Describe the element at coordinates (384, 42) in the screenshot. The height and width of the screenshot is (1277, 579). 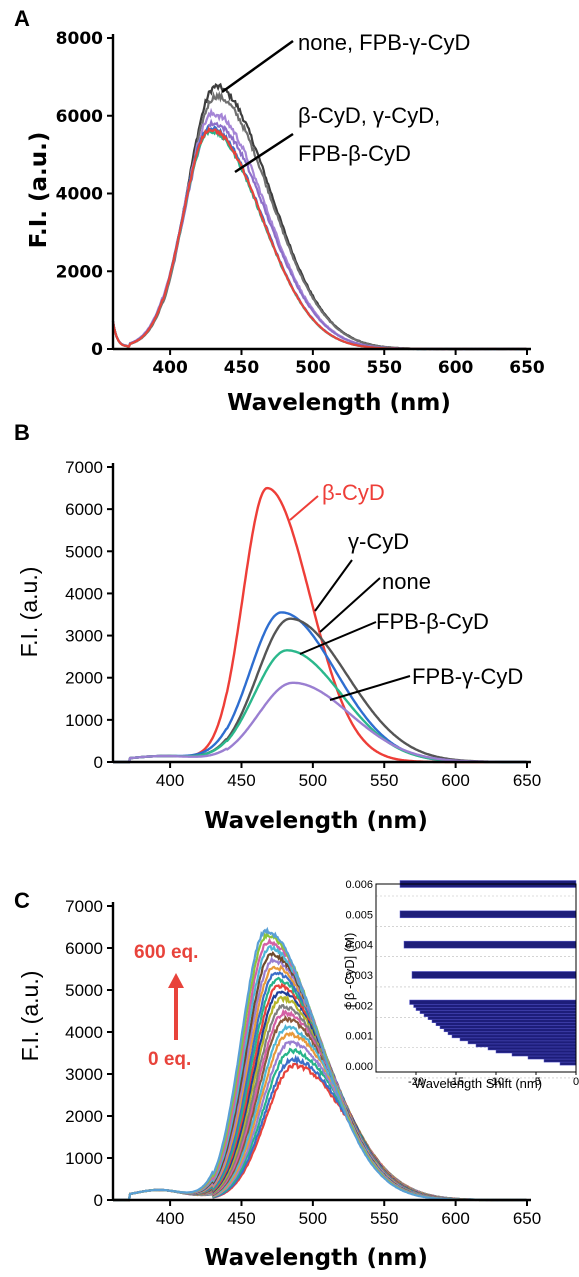
I see `panel-a-annotation-none: none, FPB-γ-CyD` at that location.